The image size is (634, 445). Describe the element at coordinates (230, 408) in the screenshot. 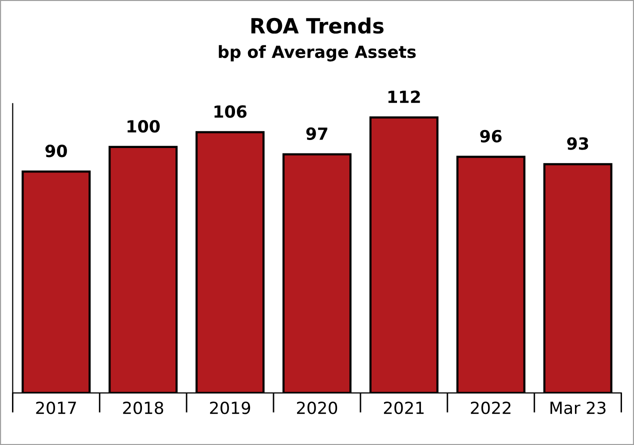

I see `x-tick-label: 2019` at that location.